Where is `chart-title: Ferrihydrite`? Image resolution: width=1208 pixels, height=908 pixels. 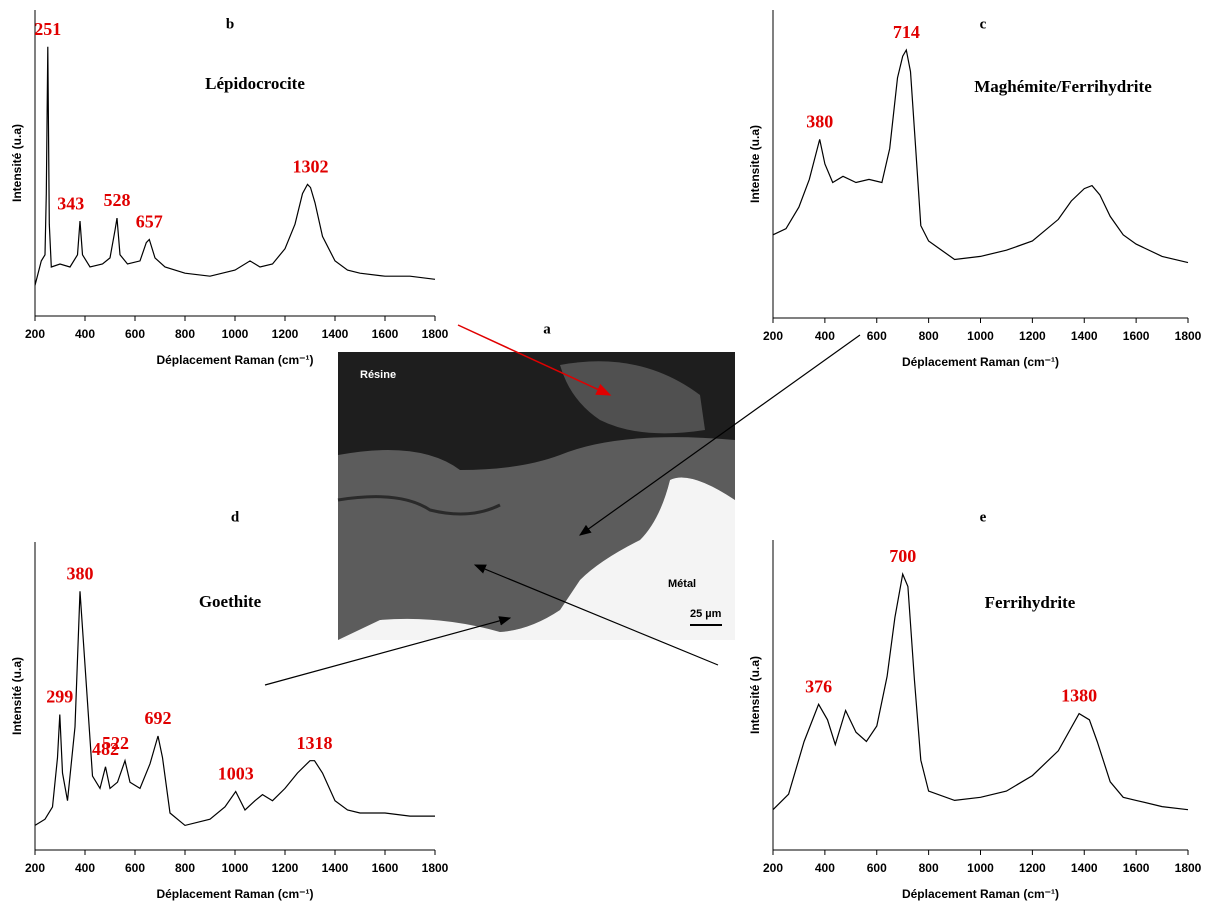 chart-title: Ferrihydrite is located at coordinates (1030, 602).